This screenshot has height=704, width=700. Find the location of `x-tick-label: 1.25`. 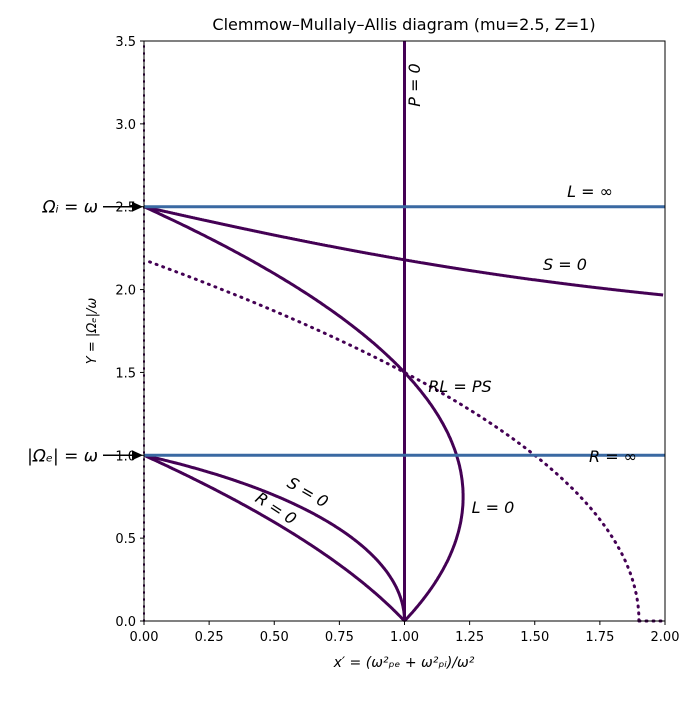

x-tick-label: 1.25 is located at coordinates (469, 637).